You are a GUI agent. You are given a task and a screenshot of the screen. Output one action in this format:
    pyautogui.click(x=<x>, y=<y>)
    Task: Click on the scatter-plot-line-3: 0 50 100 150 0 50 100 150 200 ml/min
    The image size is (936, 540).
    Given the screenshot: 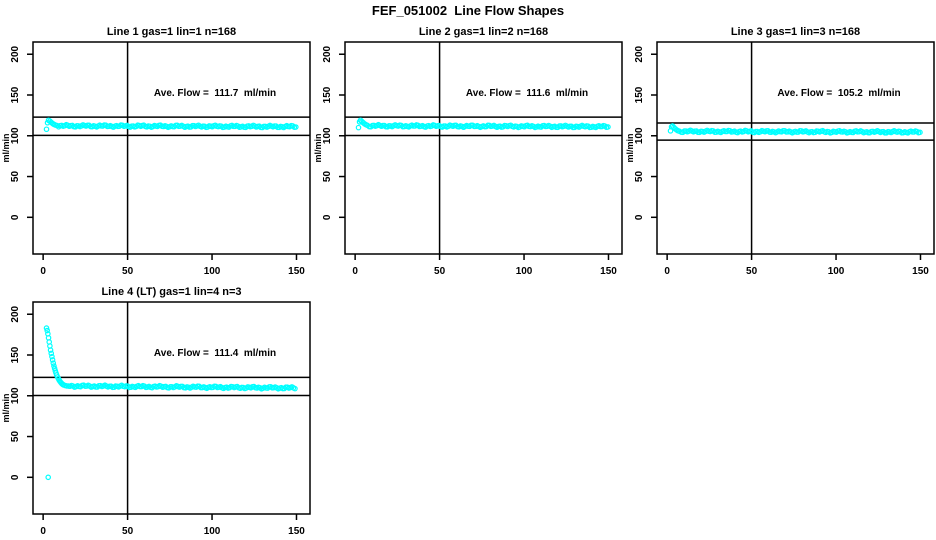 What is the action you would take?
    pyautogui.click(x=780, y=159)
    